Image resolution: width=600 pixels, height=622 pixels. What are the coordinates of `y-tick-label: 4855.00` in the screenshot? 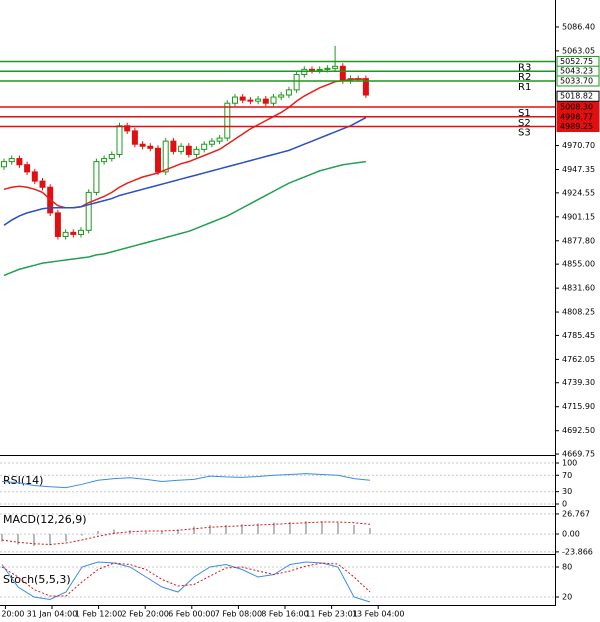 It's located at (578, 264).